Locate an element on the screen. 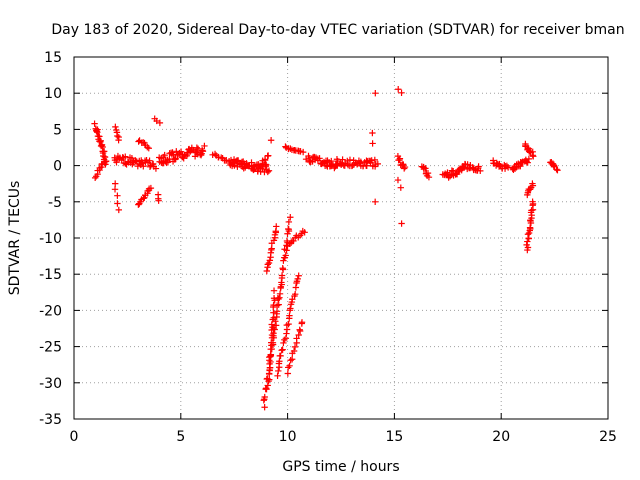 This screenshot has height=480, width=640. x-tick-label: 10 is located at coordinates (288, 437).